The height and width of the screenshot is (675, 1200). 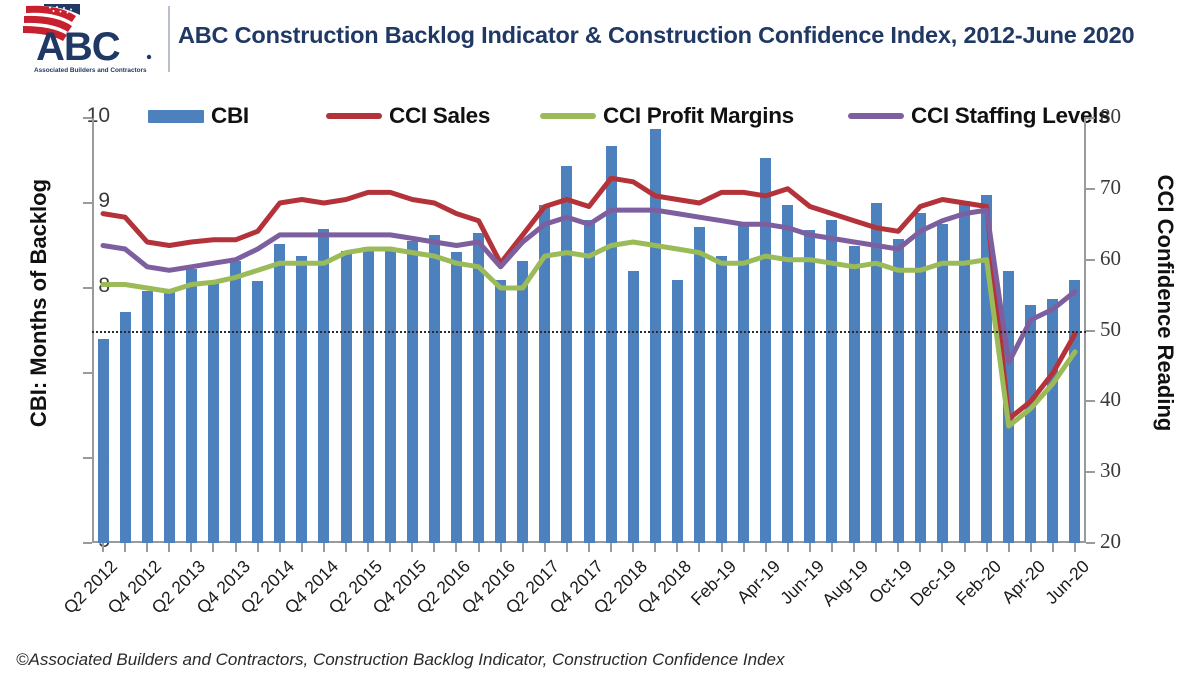 What do you see at coordinates (258, 412) in the screenshot?
I see `bar-Q1-2014` at bounding box center [258, 412].